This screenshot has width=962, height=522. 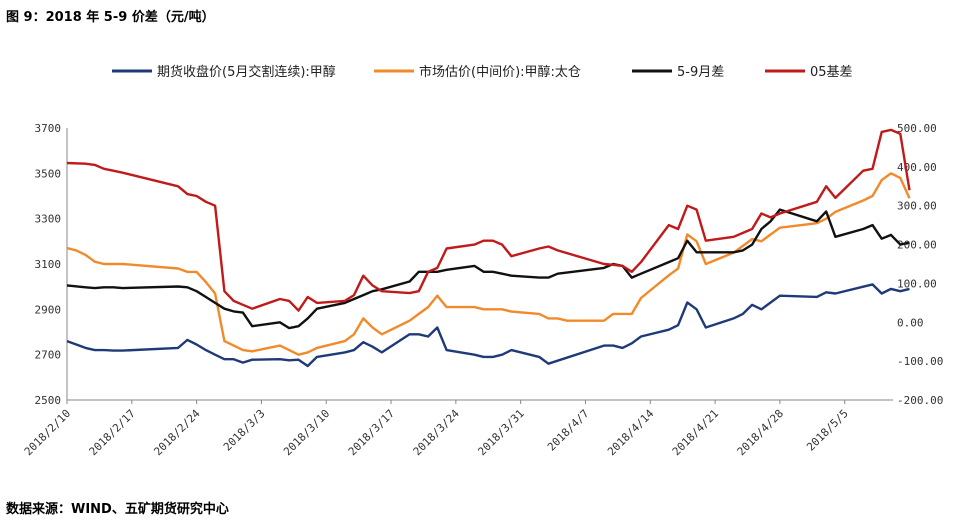 I want to click on figure-title: 图 9：2018 年 5-9 价差（元/吨）, so click(x=110, y=17).